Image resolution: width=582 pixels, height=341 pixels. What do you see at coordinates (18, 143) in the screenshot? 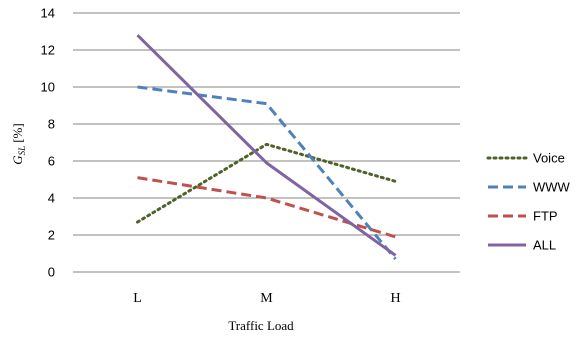
I see `y-axis-title: GSL [%]` at bounding box center [18, 143].